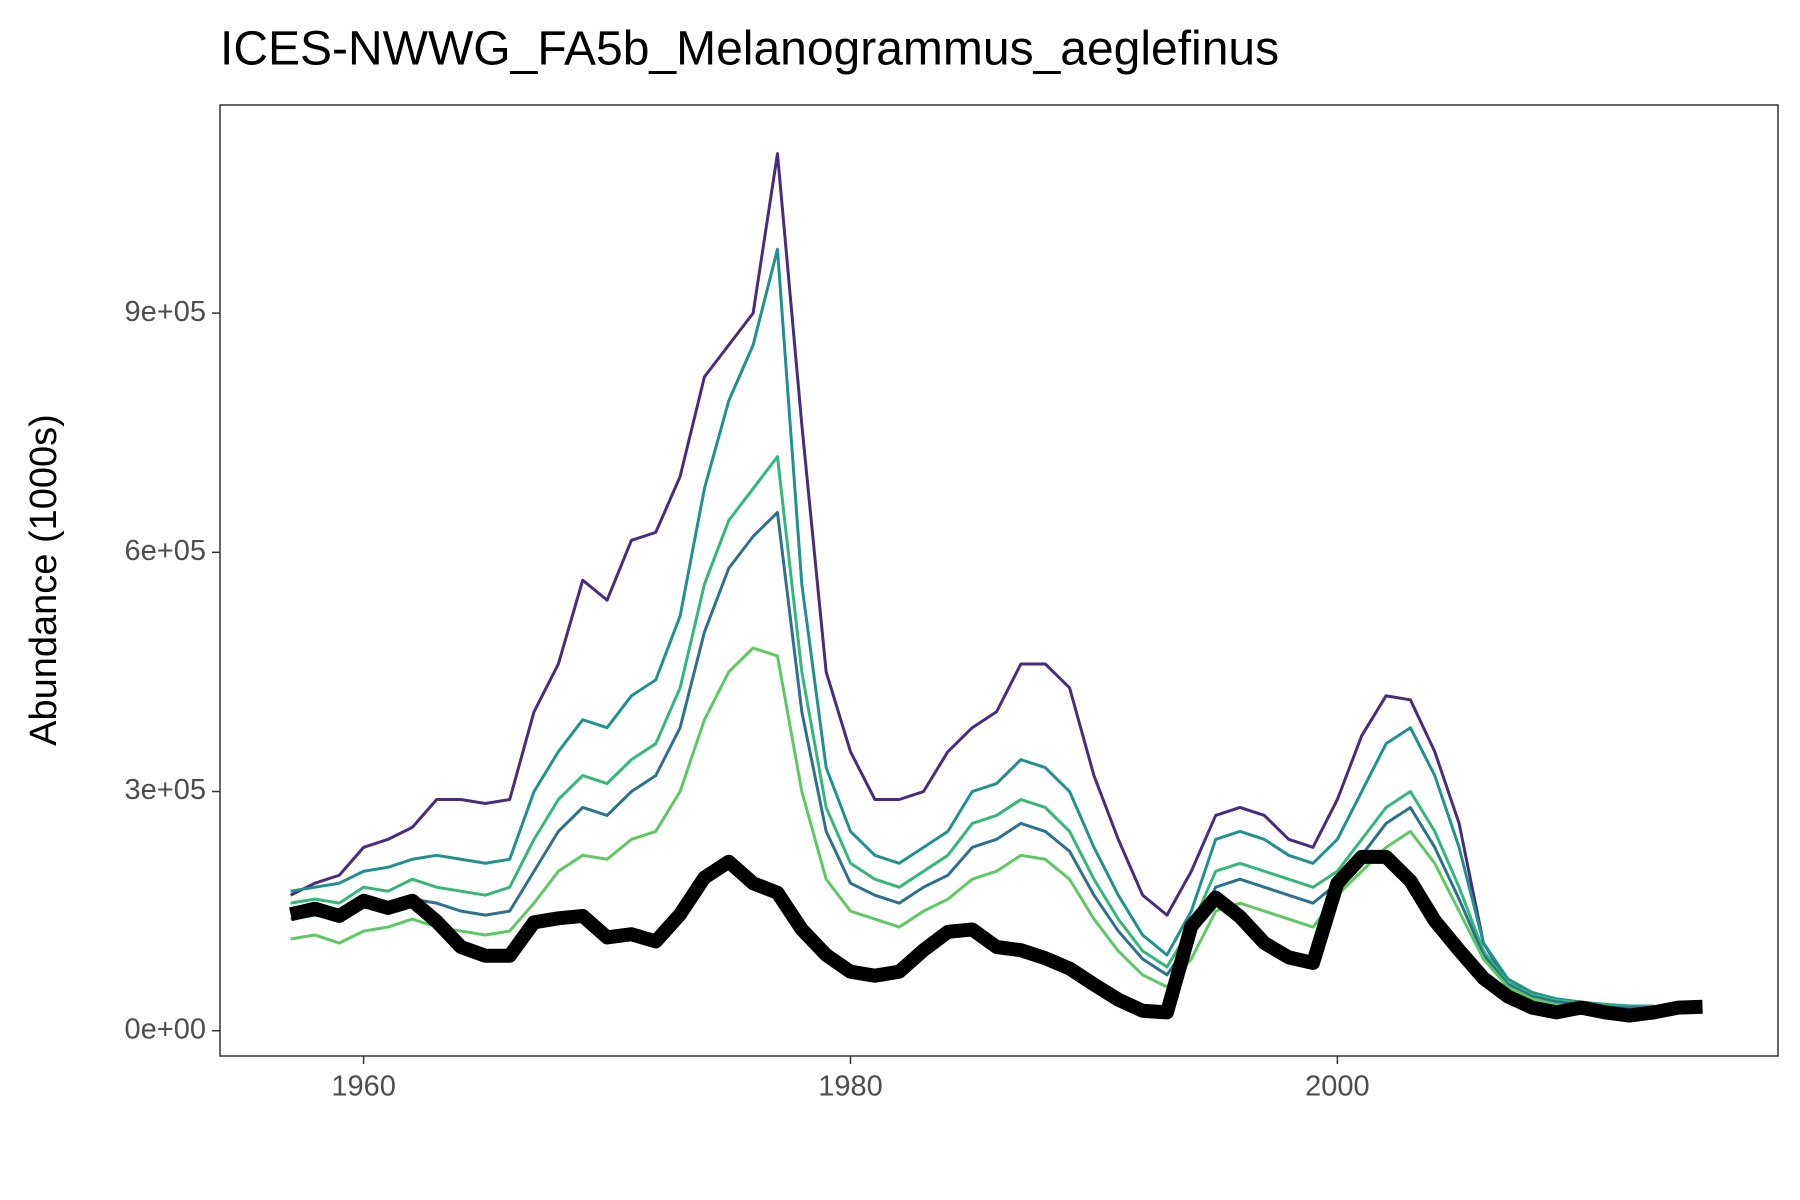 The image size is (1800, 1200). I want to click on x-tick-label: 1960, so click(363, 1087).